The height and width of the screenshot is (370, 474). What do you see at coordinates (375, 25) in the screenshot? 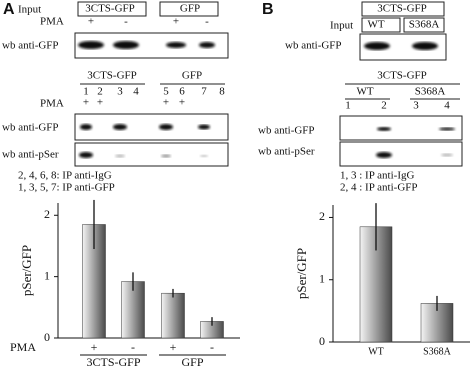
I see `lane-label: WT` at bounding box center [375, 25].